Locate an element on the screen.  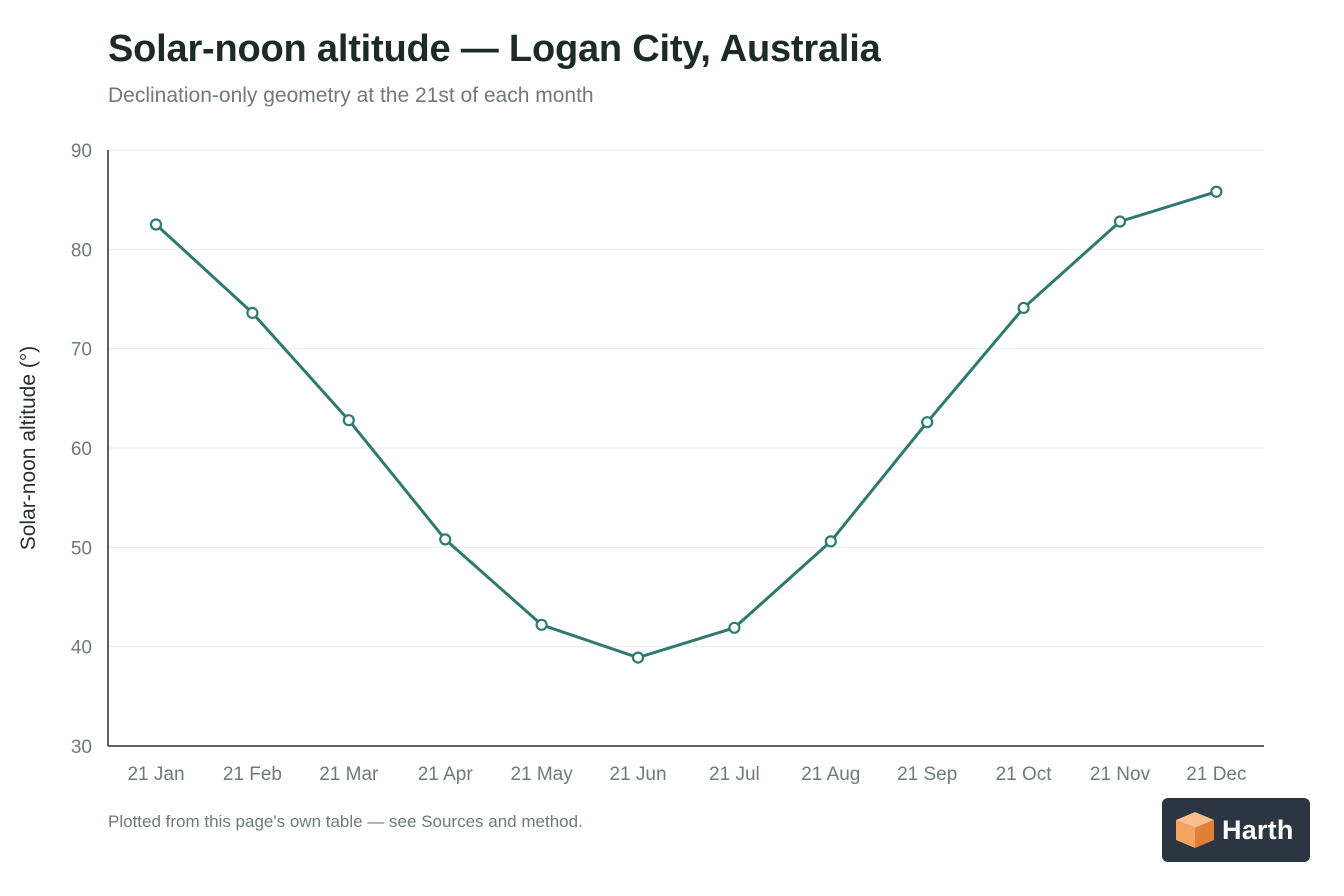
x-tick-label: 21 Feb is located at coordinates (252, 774).